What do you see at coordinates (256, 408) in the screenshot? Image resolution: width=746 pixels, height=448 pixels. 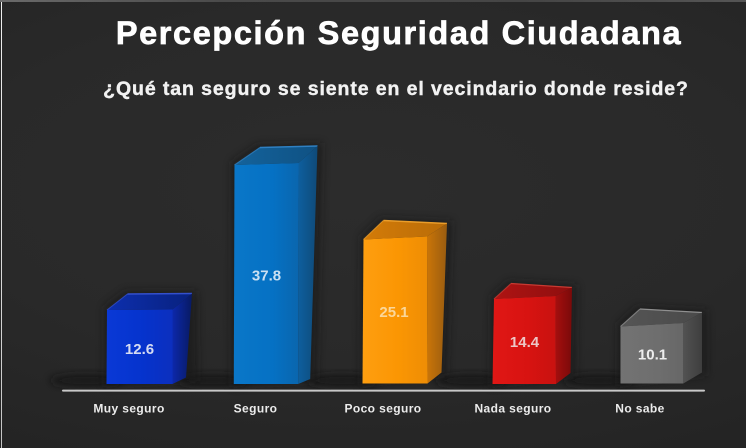 I see `svg-text: Seguro` at bounding box center [256, 408].